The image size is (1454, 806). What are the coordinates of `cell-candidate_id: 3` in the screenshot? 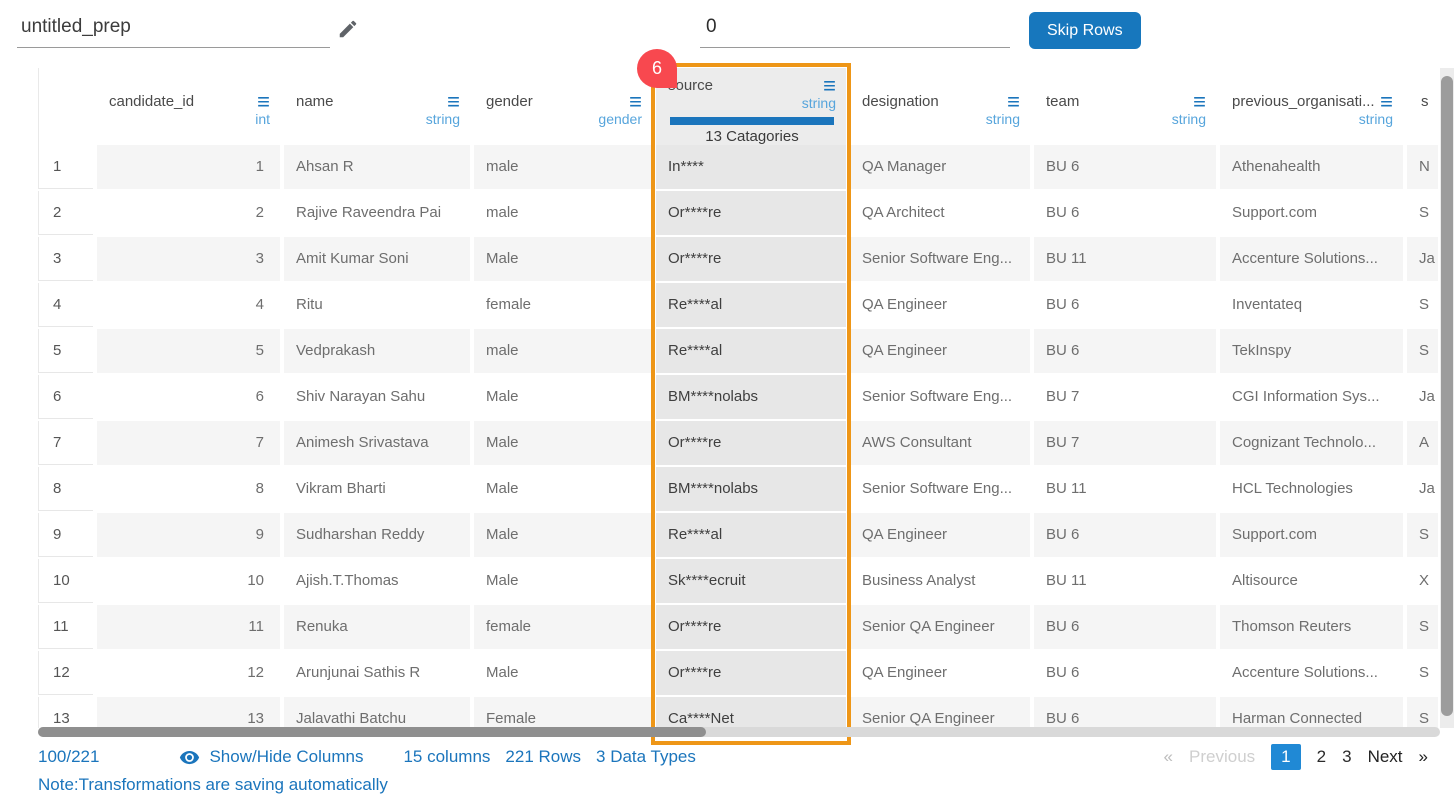 It's located at (188, 259).